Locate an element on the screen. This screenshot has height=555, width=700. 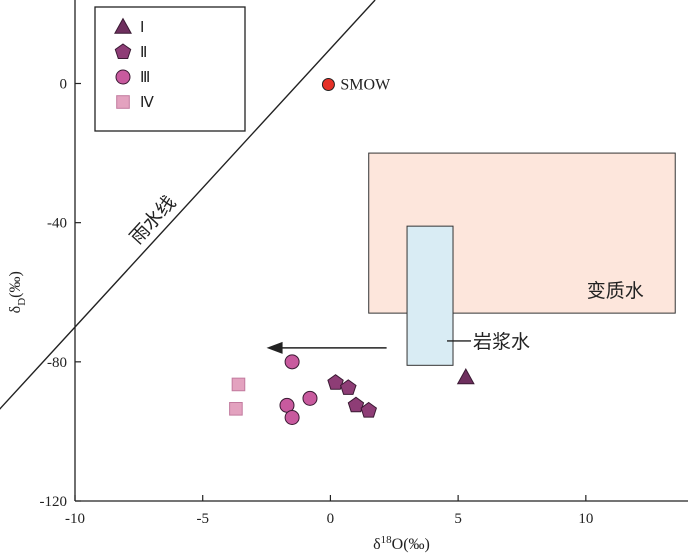
legend-label-2: Ⅱ is located at coordinates (143, 53).